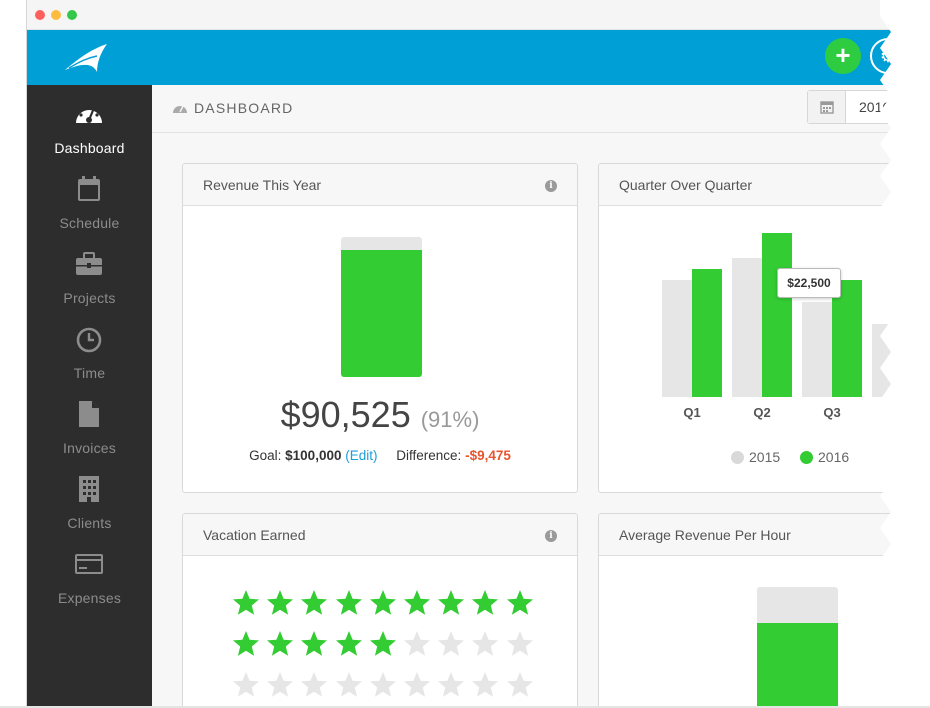 The height and width of the screenshot is (708, 930). What do you see at coordinates (765, 457) in the screenshot?
I see `legend-label: 2015` at bounding box center [765, 457].